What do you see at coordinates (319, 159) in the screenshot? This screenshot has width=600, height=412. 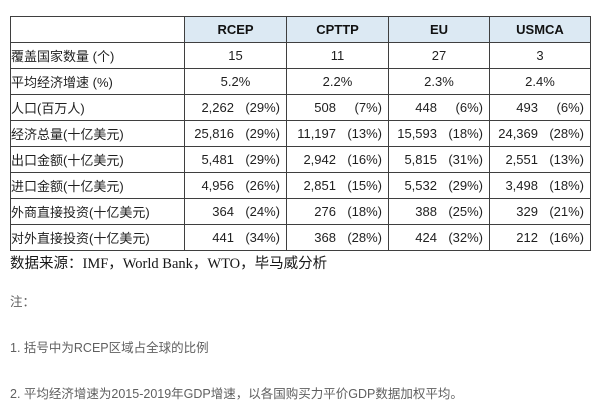 I see `value-number: 2,942` at bounding box center [319, 159].